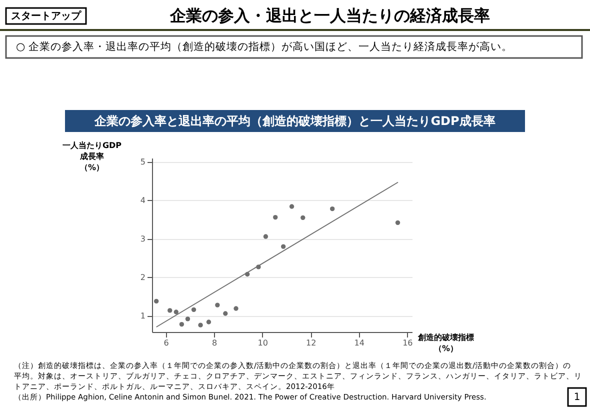 The width and height of the screenshot is (590, 409). I want to click on x-tick-label: 6, so click(166, 343).